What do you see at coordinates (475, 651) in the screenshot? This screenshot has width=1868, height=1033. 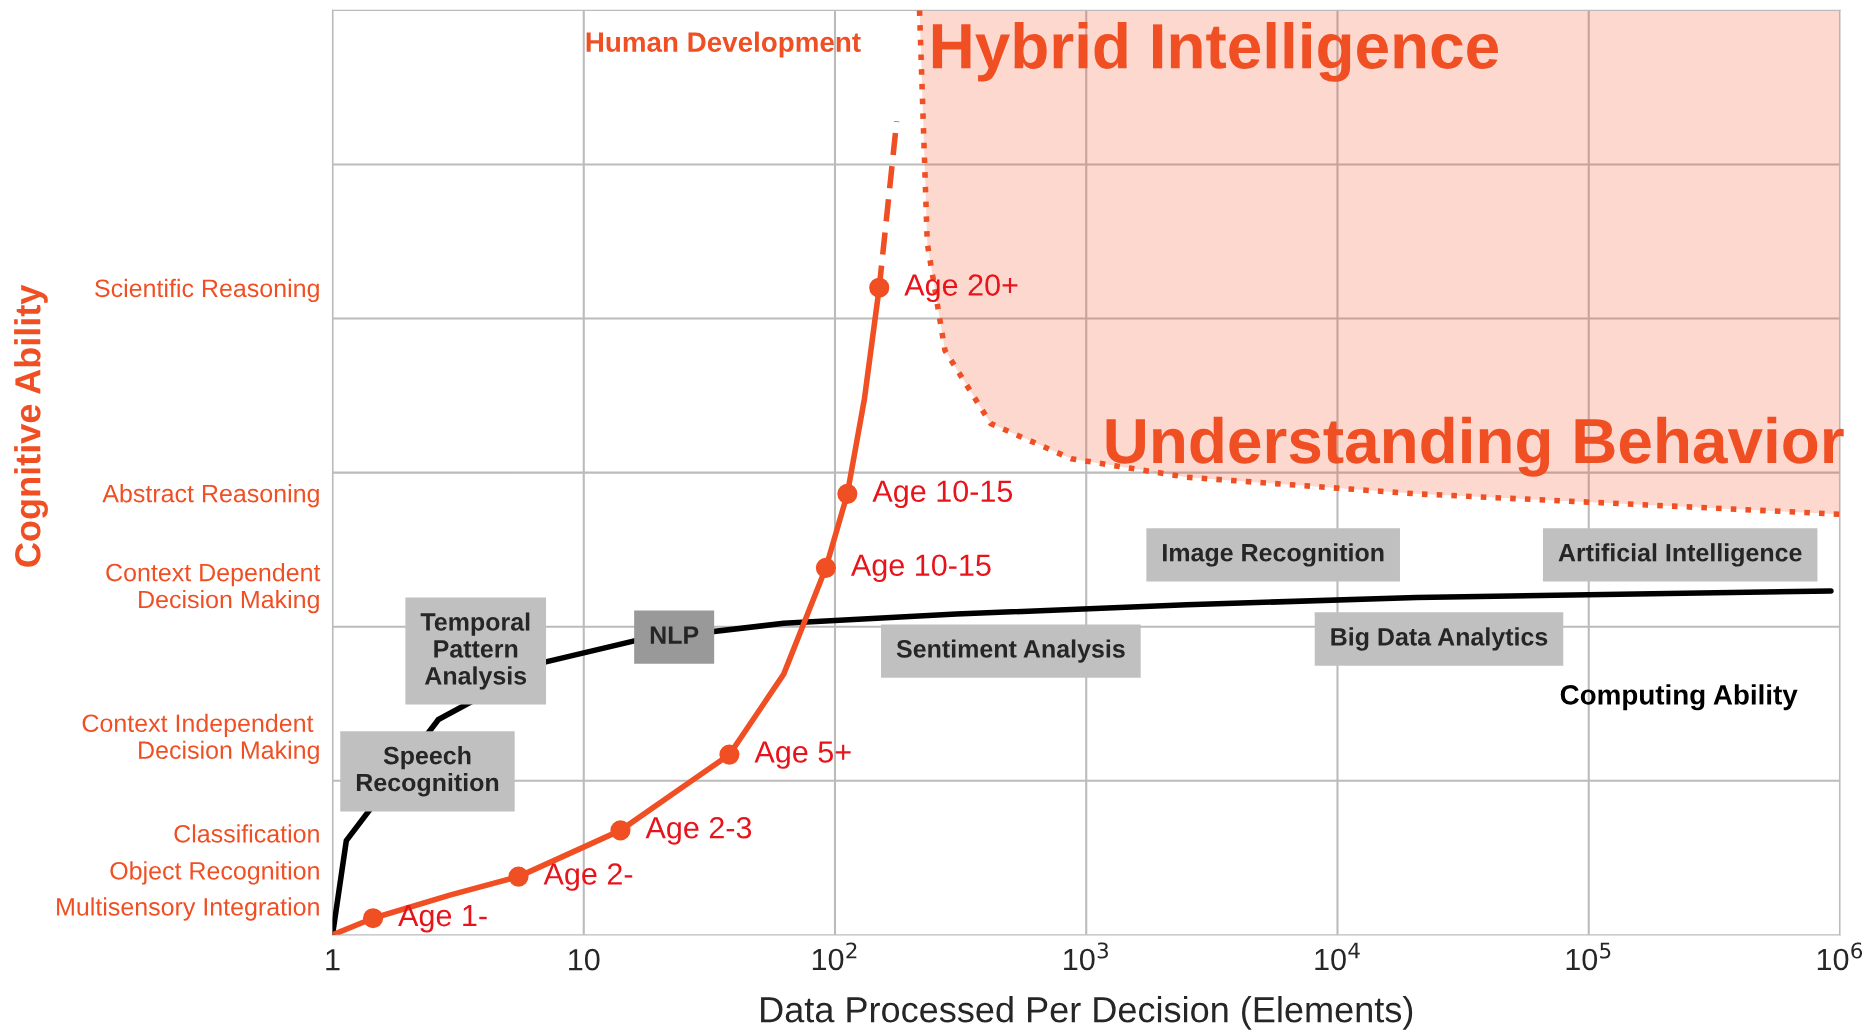 I see `annotation: Temporal Pattern Analysis` at bounding box center [475, 651].